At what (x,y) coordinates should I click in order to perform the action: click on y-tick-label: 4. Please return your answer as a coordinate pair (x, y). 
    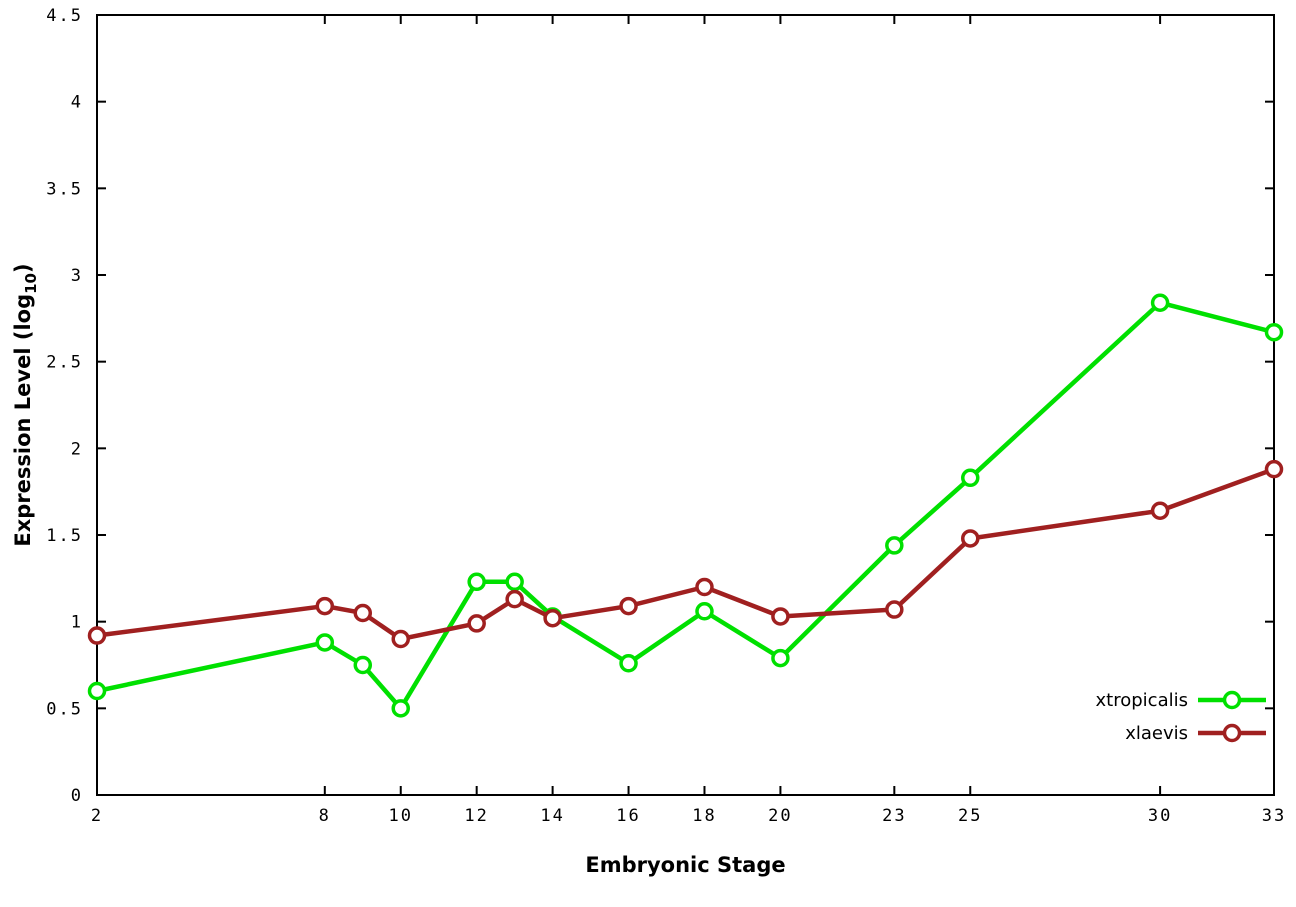
    Looking at the image, I should click on (77, 103).